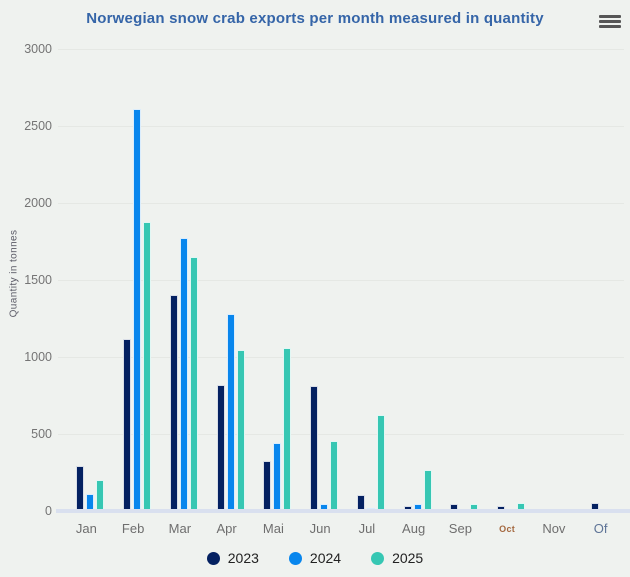  I want to click on bar-group-of, so click(604, 507).